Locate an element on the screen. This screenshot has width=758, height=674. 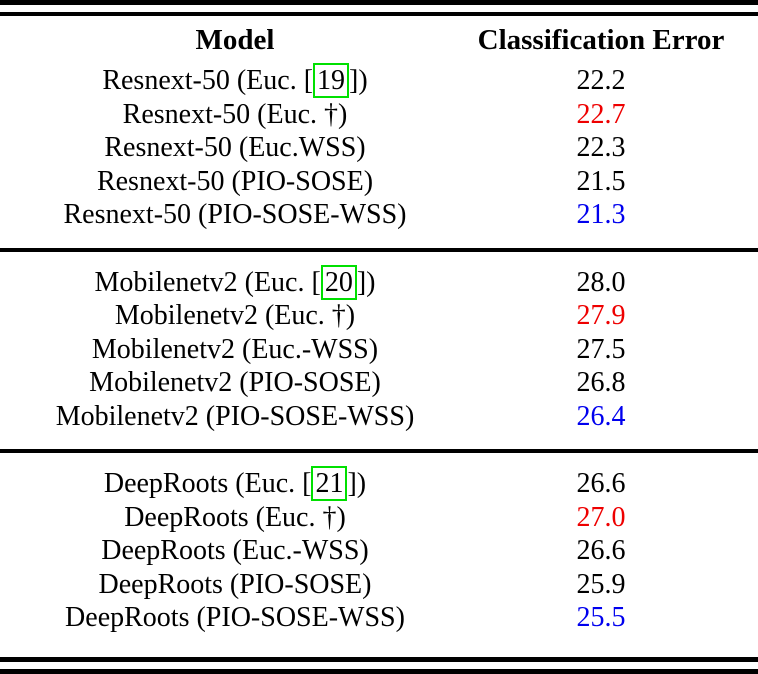
model-cell: Resnext-50 (Euc.WSS) is located at coordinates (235, 147).